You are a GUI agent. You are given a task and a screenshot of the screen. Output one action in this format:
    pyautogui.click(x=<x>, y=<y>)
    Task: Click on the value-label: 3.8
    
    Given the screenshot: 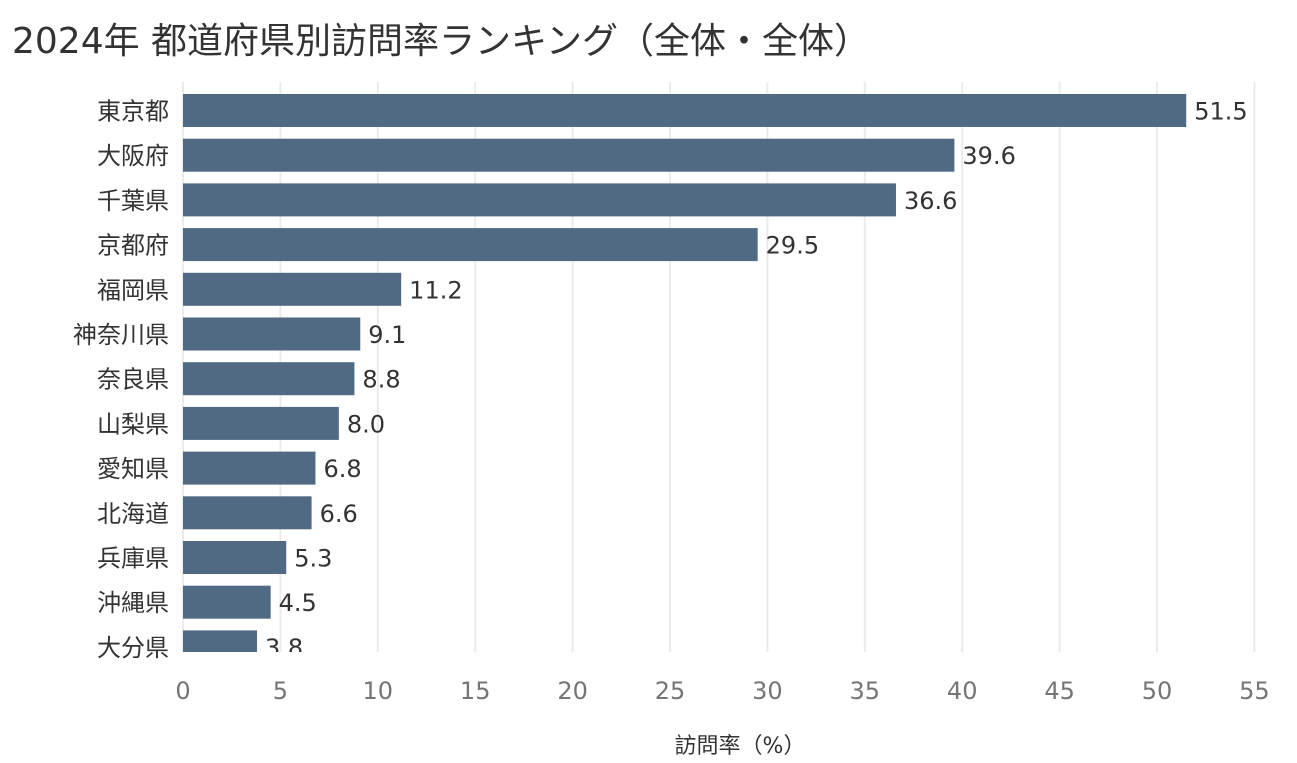 What is the action you would take?
    pyautogui.click(x=284, y=648)
    